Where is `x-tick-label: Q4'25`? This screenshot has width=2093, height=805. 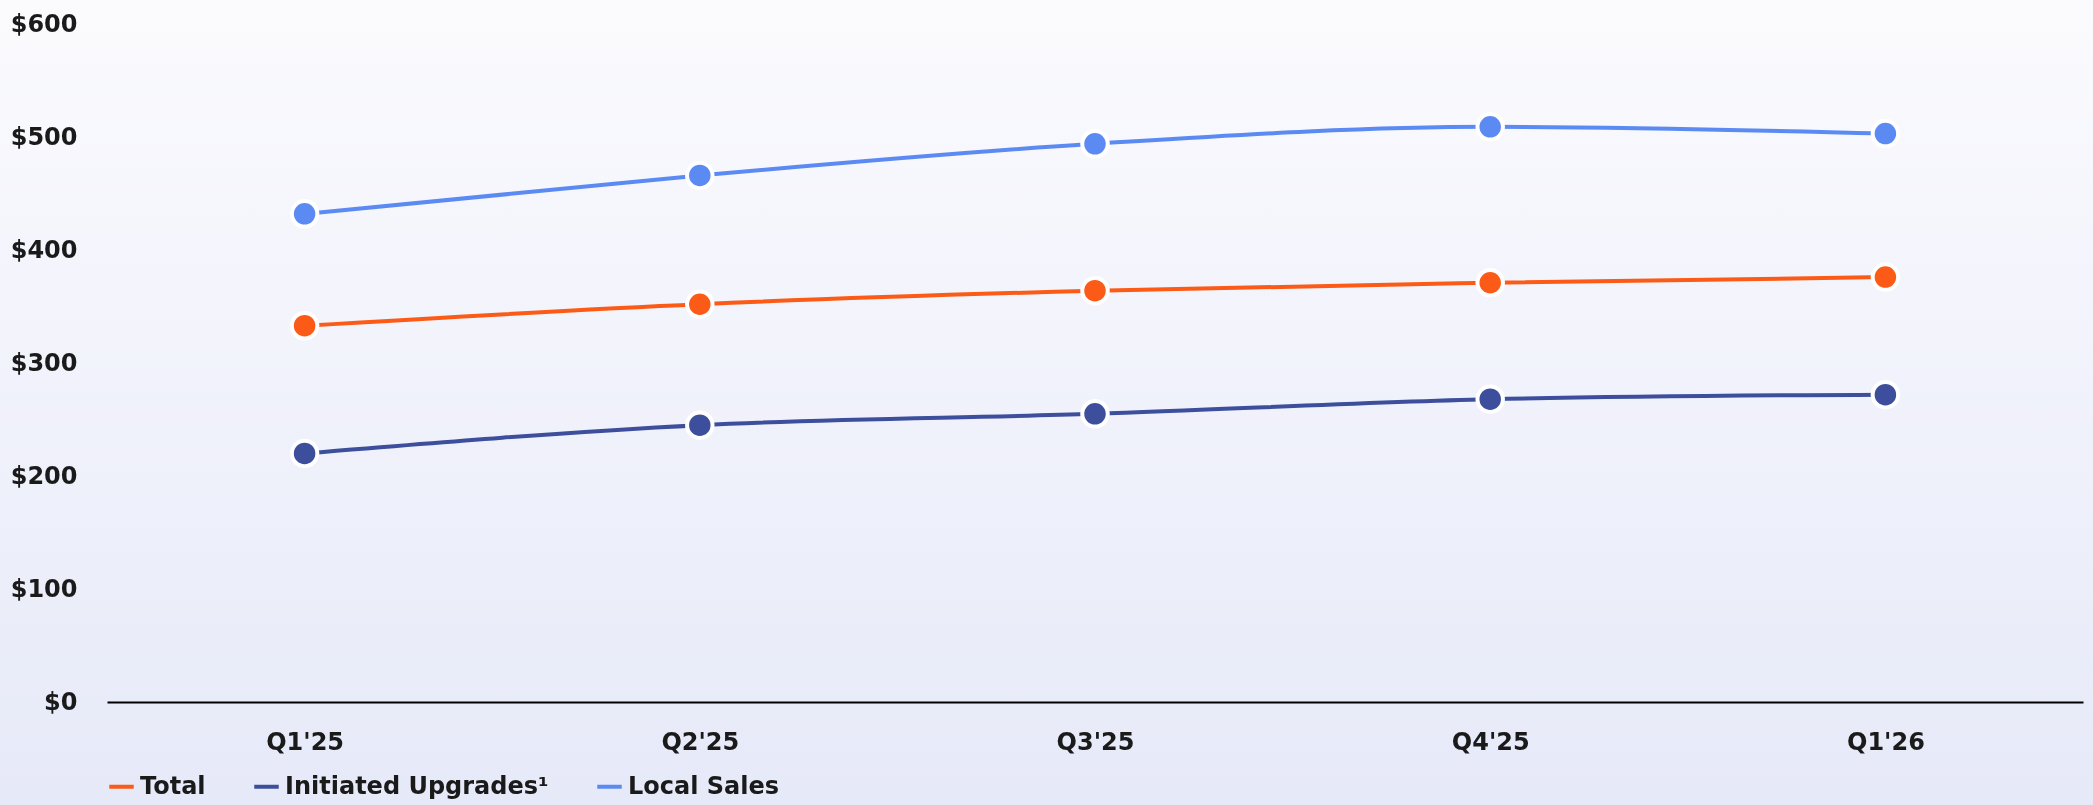 x-tick-label: Q4'25 is located at coordinates (1490, 741).